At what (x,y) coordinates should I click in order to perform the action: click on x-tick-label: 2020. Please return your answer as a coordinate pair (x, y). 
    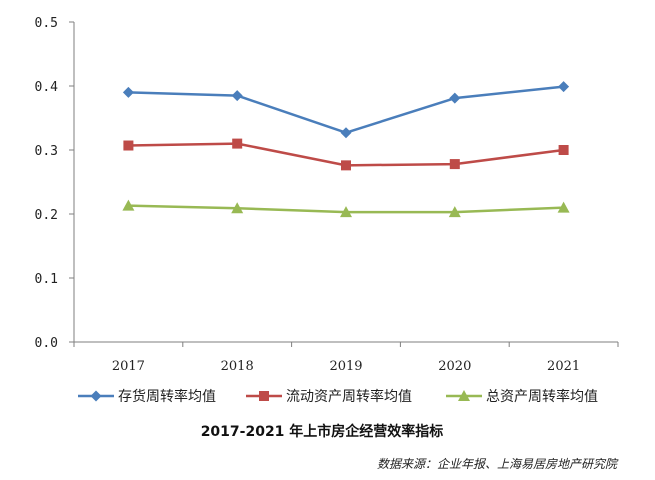
    Looking at the image, I should click on (454, 366).